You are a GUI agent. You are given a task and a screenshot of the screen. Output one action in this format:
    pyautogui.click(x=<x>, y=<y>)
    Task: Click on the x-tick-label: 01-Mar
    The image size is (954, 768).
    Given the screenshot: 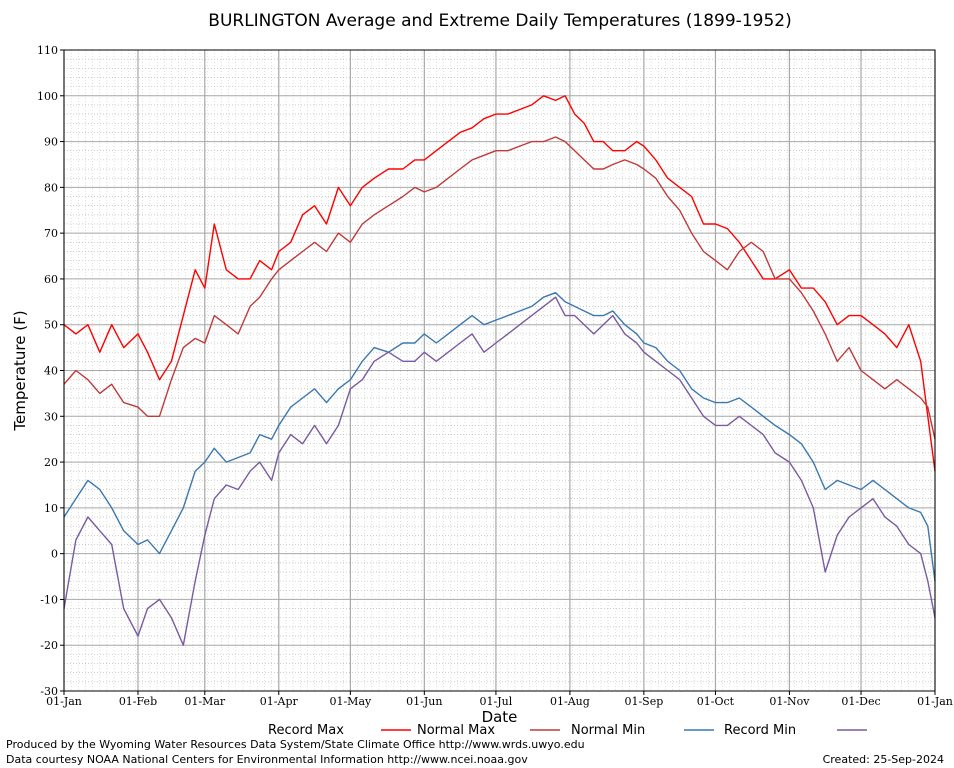 What is the action you would take?
    pyautogui.click(x=205, y=701)
    